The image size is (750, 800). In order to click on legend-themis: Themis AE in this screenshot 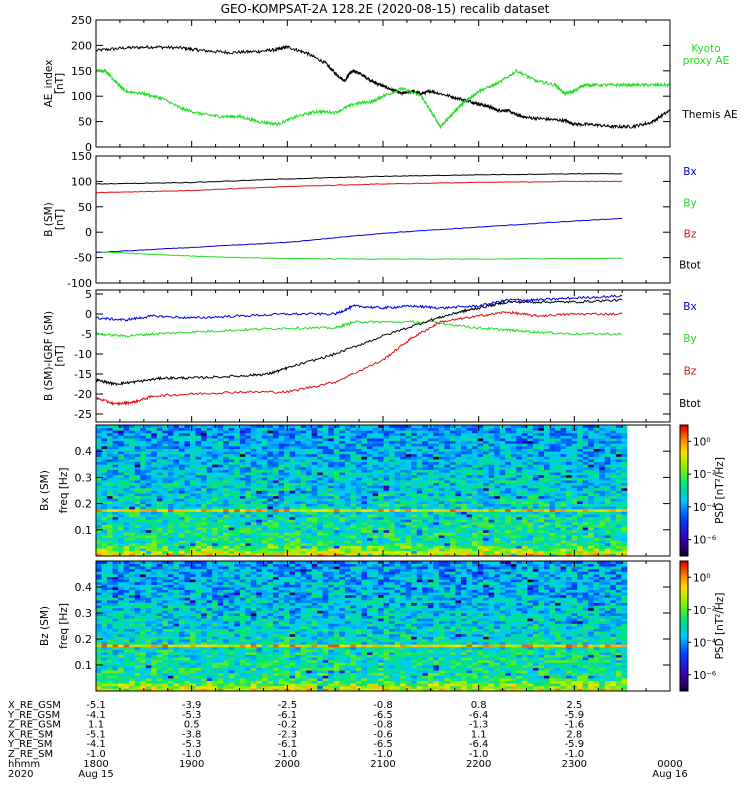, I will do `click(709, 115)`.